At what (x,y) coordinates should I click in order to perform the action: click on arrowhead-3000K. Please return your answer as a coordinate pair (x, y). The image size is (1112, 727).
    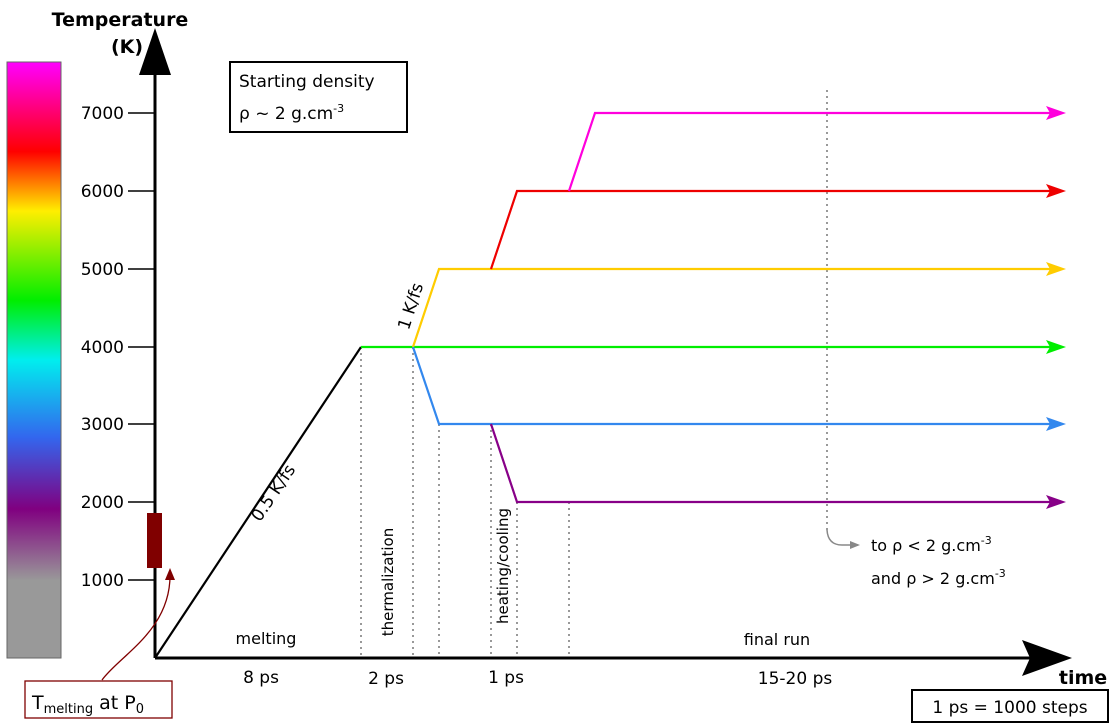
    Looking at the image, I should click on (1056, 424).